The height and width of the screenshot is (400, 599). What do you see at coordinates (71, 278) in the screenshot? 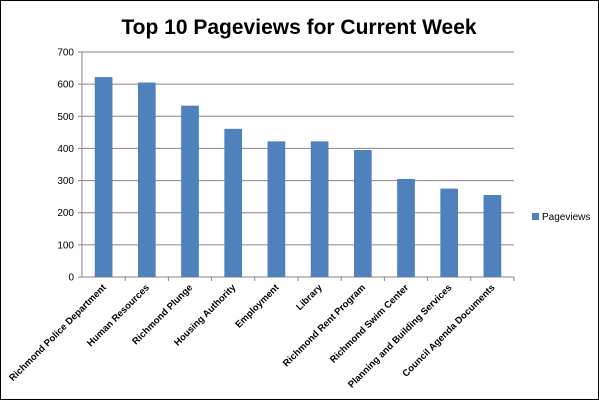
I see `y-tick-label: 0` at bounding box center [71, 278].